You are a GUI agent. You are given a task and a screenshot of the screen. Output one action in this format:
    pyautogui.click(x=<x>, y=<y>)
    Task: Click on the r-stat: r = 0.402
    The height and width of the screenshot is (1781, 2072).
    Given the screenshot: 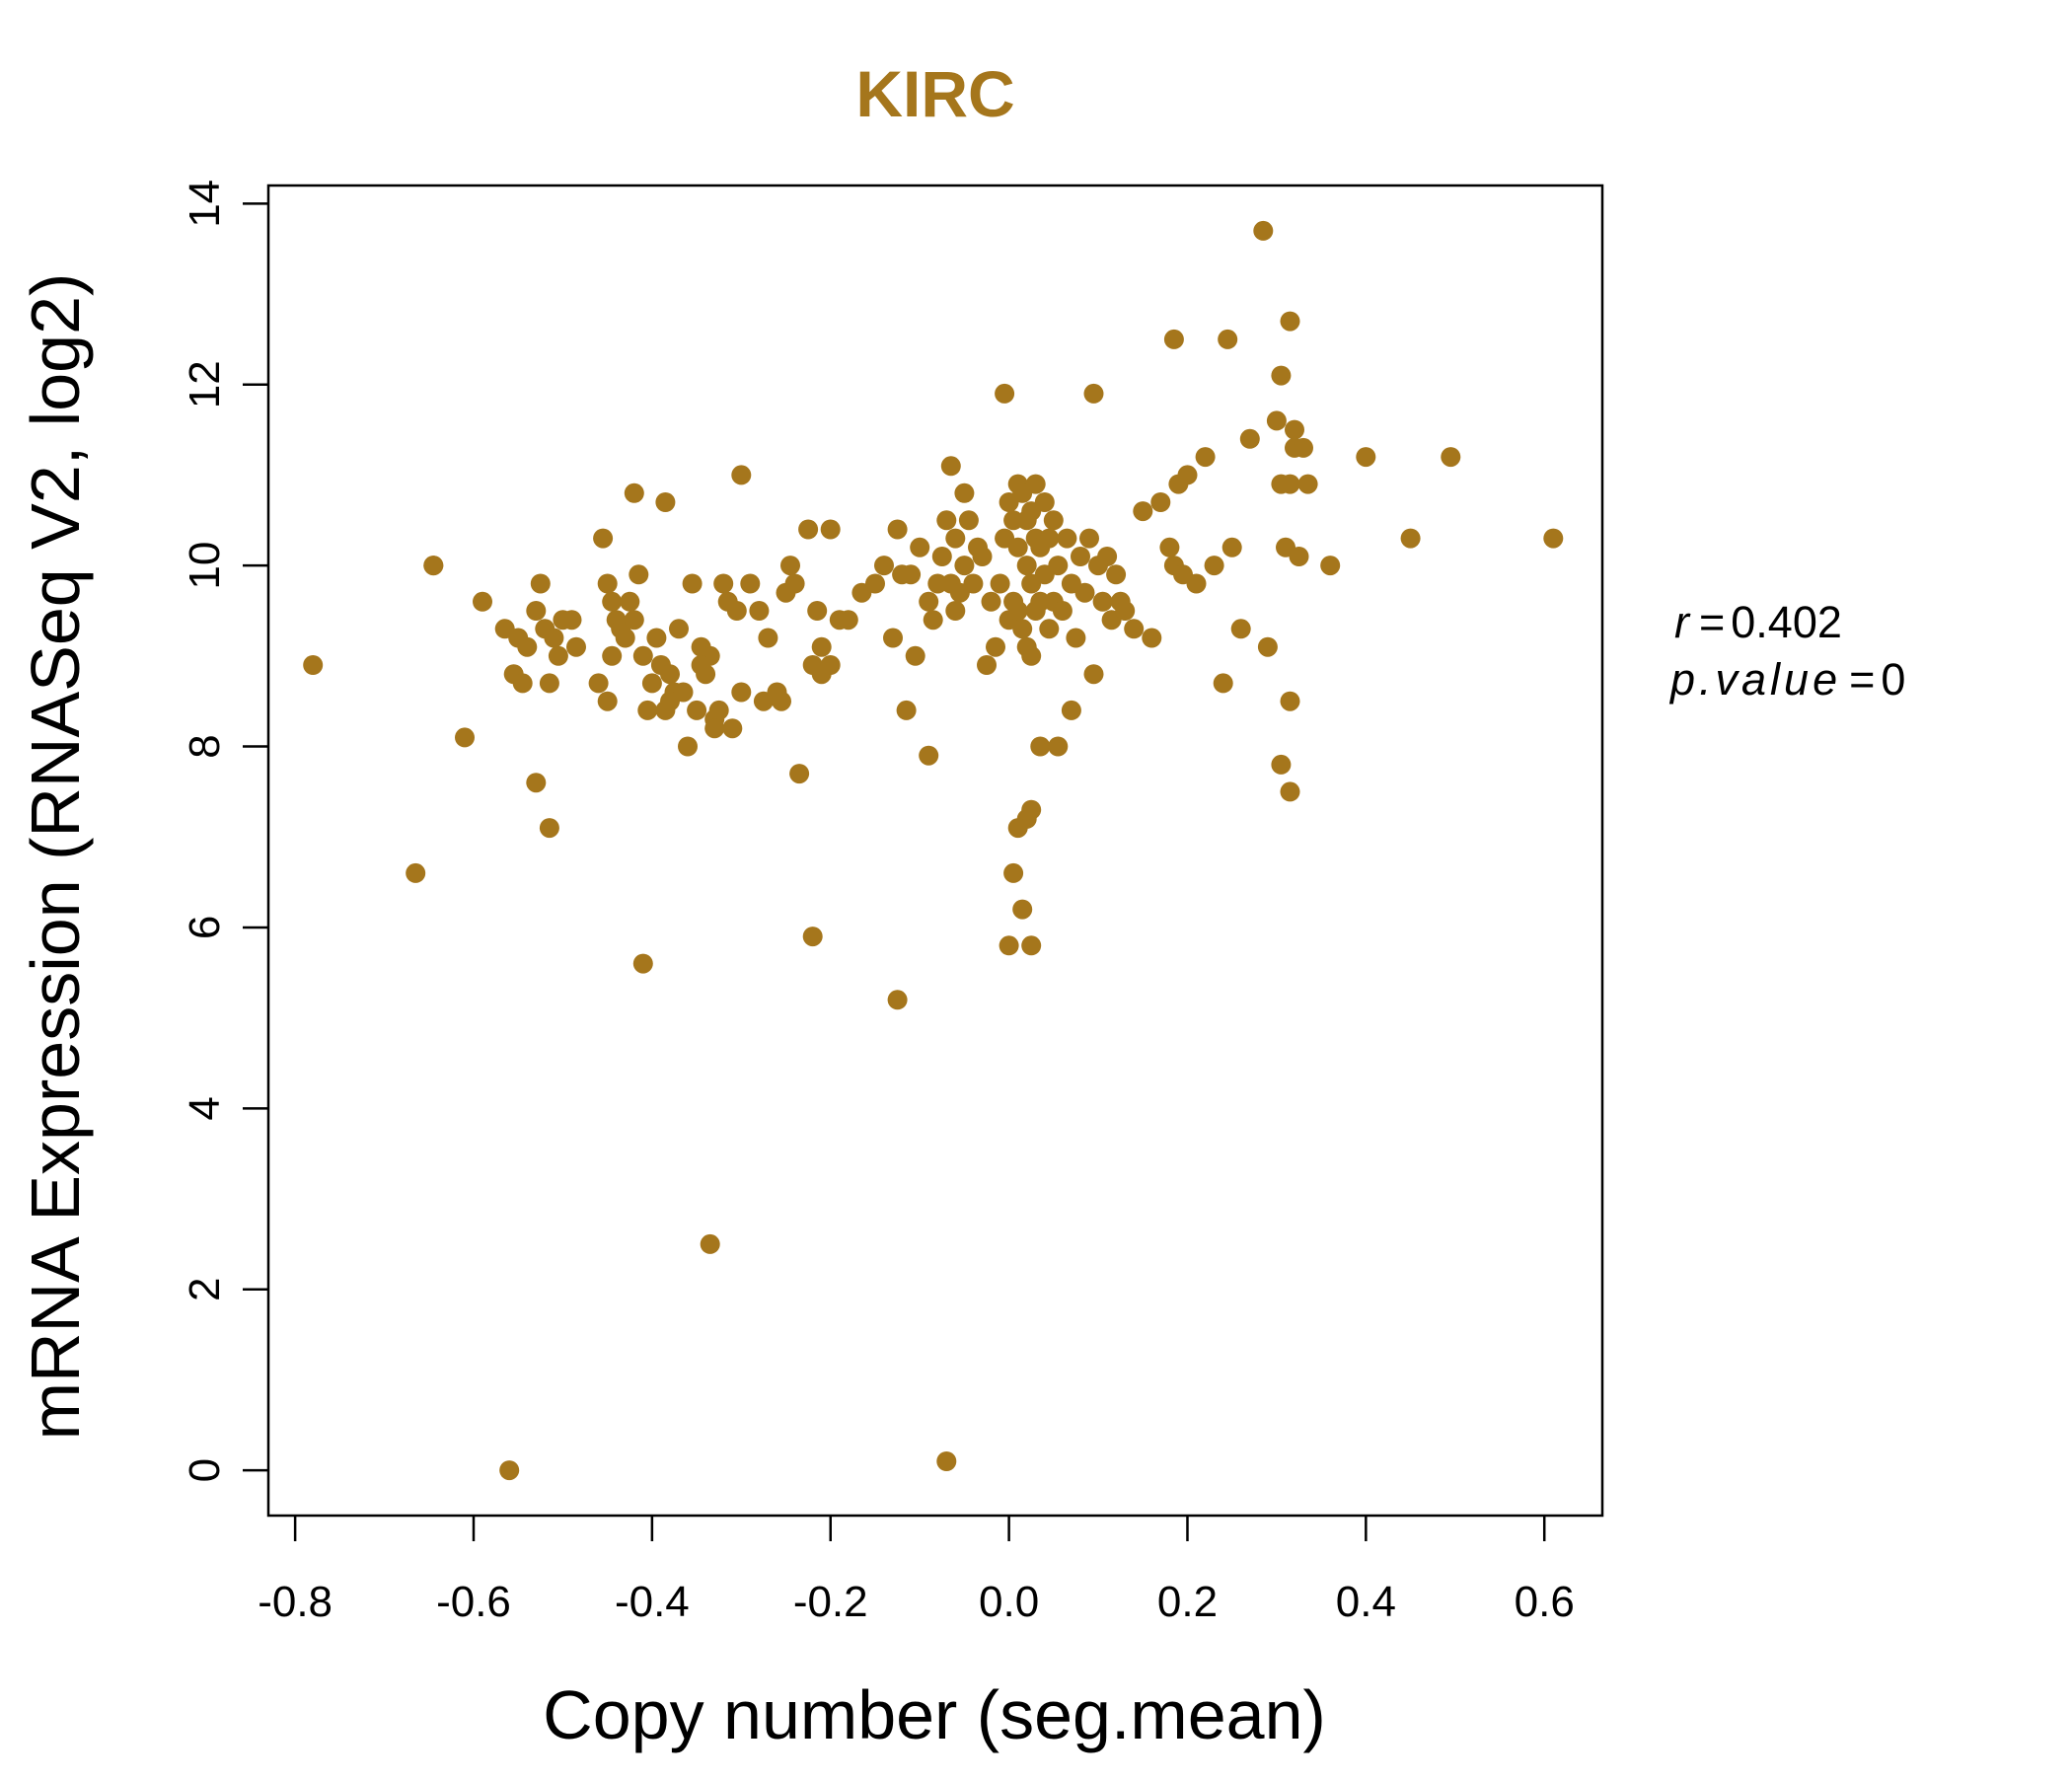 What is the action you would take?
    pyautogui.click(x=1758, y=622)
    